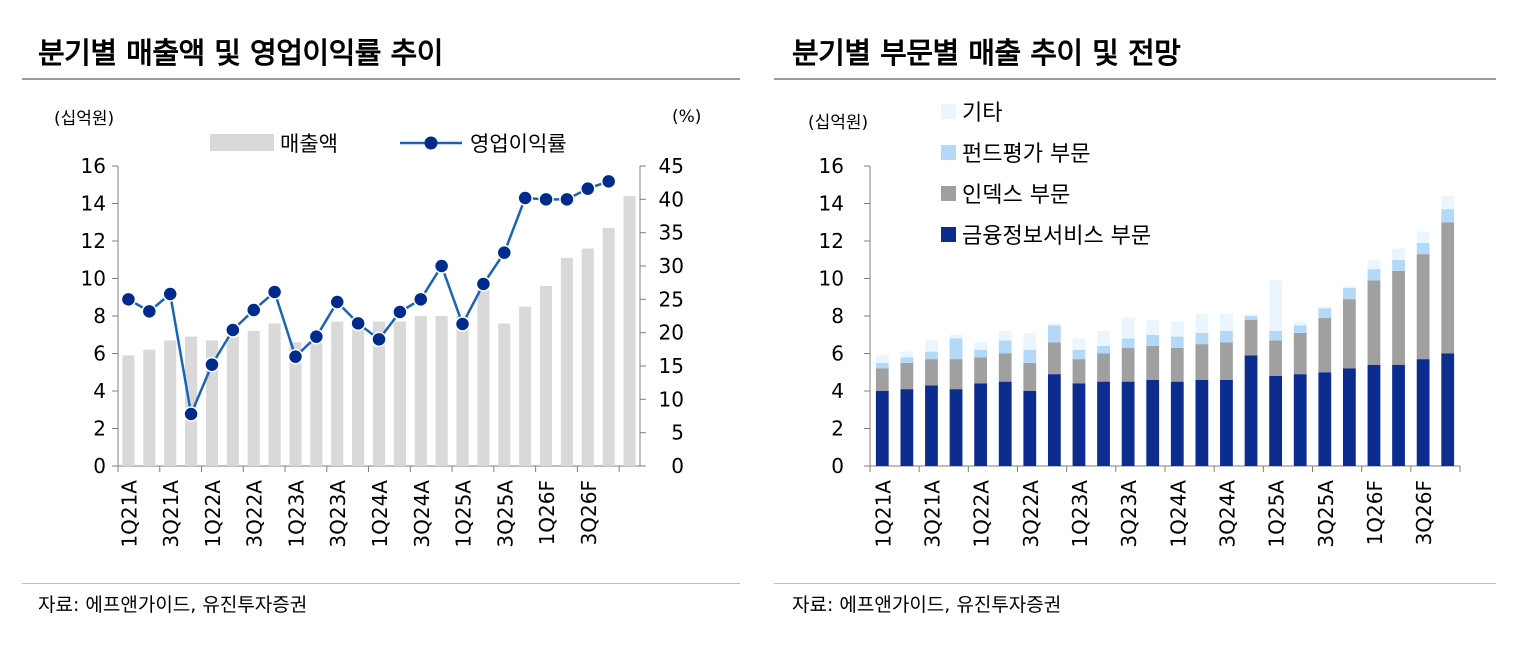 The height and width of the screenshot is (657, 1535). I want to click on legend-bar-swatch, so click(242, 142).